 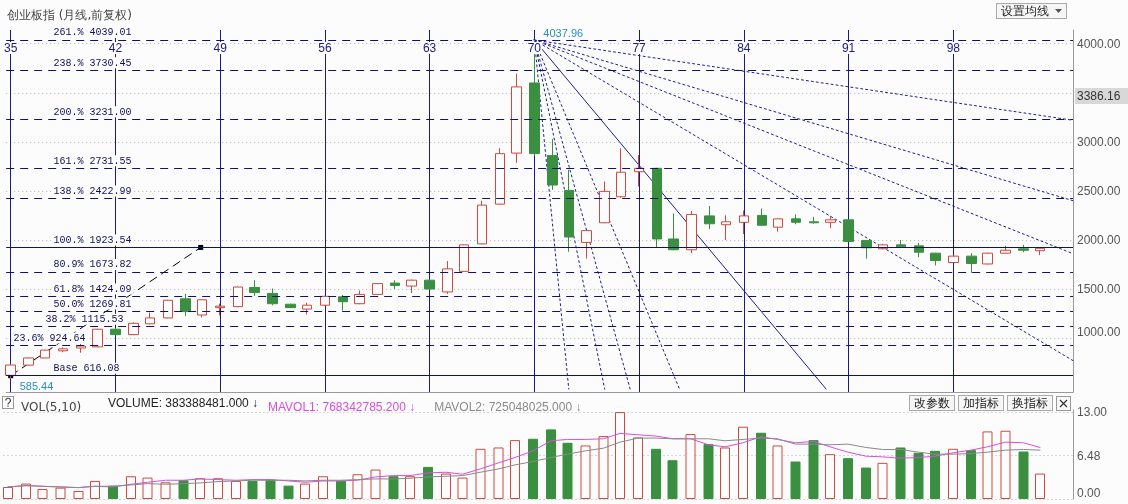 I want to click on y-tick-label: 3000.00, so click(x=1099, y=141).